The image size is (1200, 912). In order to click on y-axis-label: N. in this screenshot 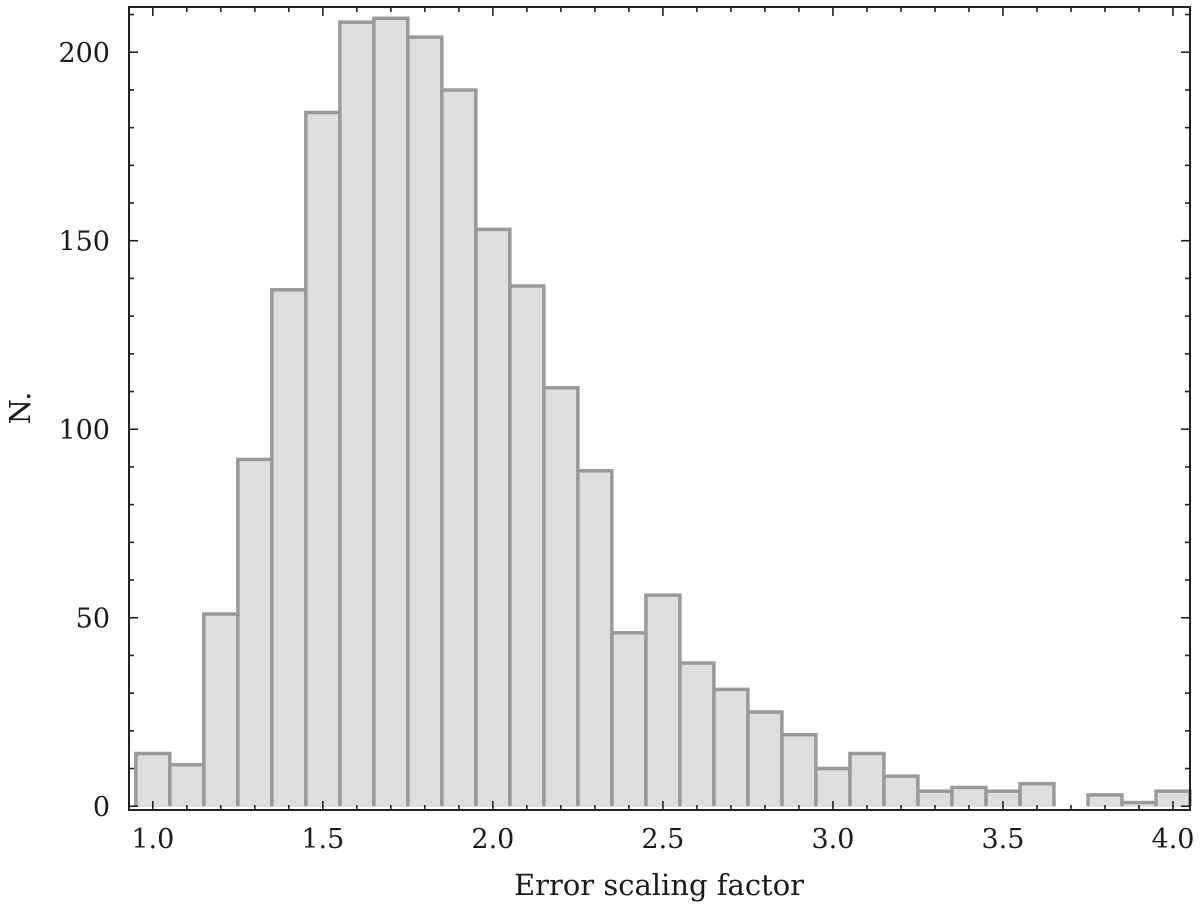, I will do `click(20, 408)`.